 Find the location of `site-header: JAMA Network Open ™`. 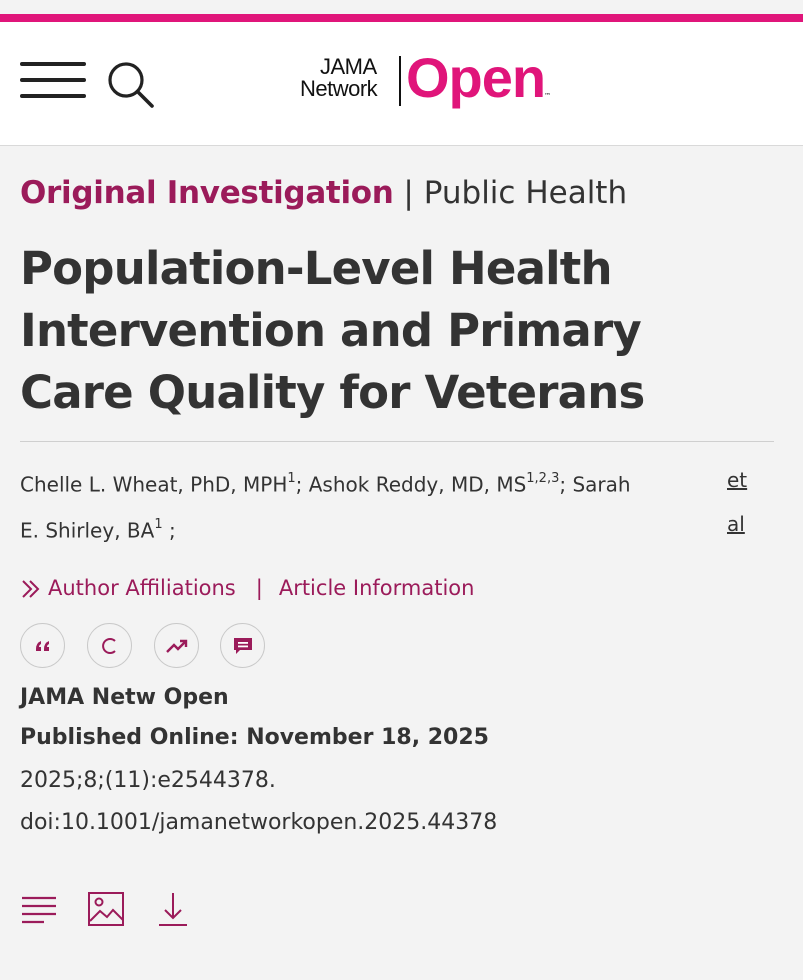

site-header: JAMA Network Open ™ is located at coordinates (401, 84).